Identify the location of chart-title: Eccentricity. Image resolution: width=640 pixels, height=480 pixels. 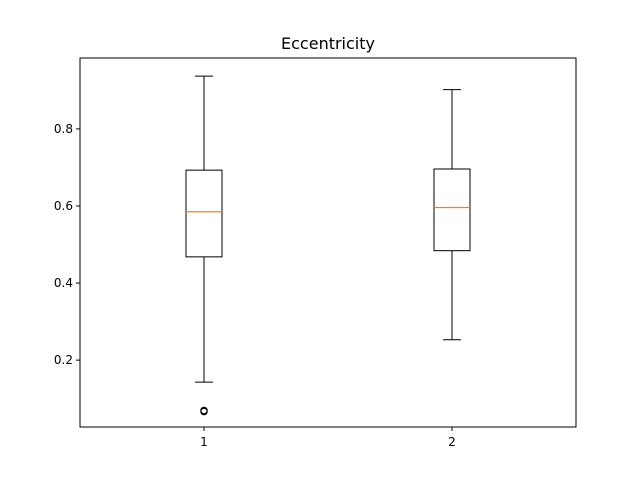
(328, 43).